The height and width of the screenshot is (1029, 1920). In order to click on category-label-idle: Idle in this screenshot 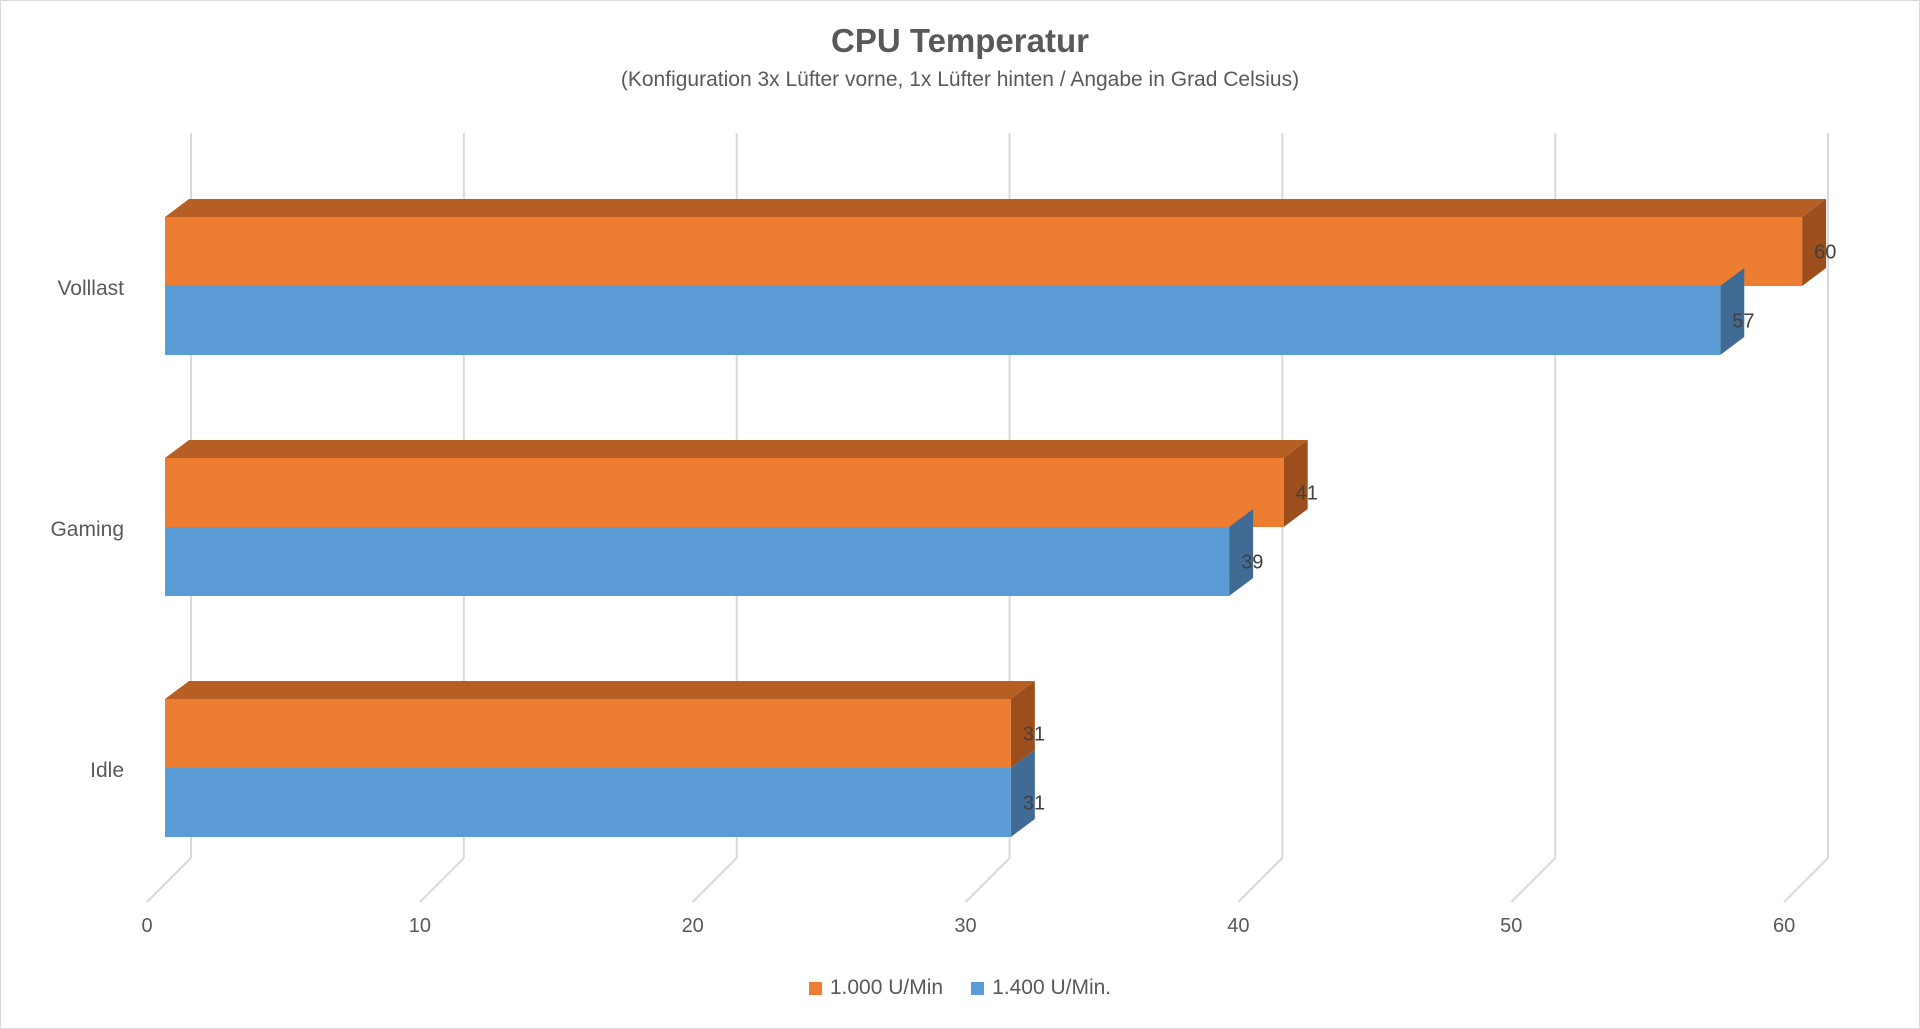, I will do `click(107, 770)`.